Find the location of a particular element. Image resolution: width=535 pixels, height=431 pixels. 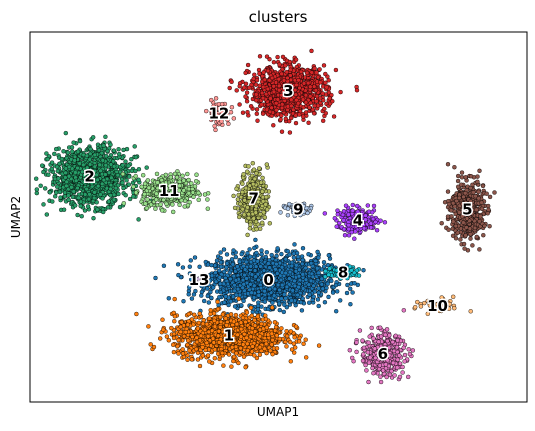

chart-title: clusters is located at coordinates (278, 17).